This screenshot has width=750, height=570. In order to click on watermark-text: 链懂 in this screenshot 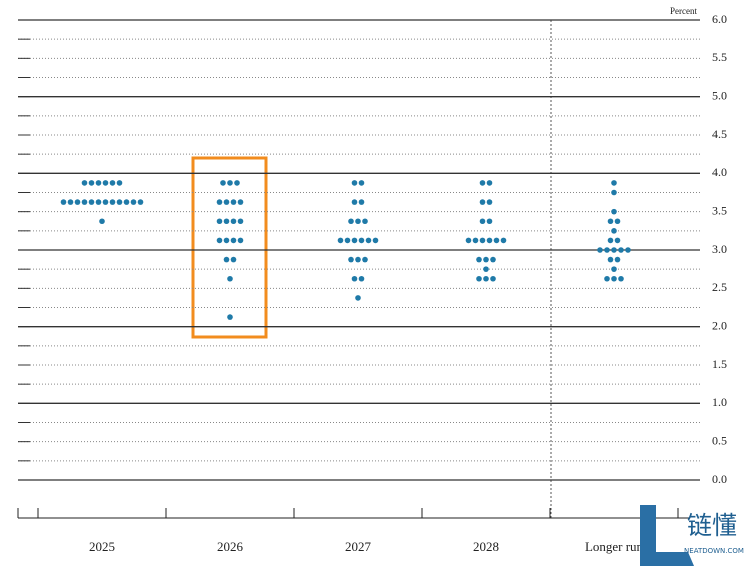, I will do `click(712, 525)`.